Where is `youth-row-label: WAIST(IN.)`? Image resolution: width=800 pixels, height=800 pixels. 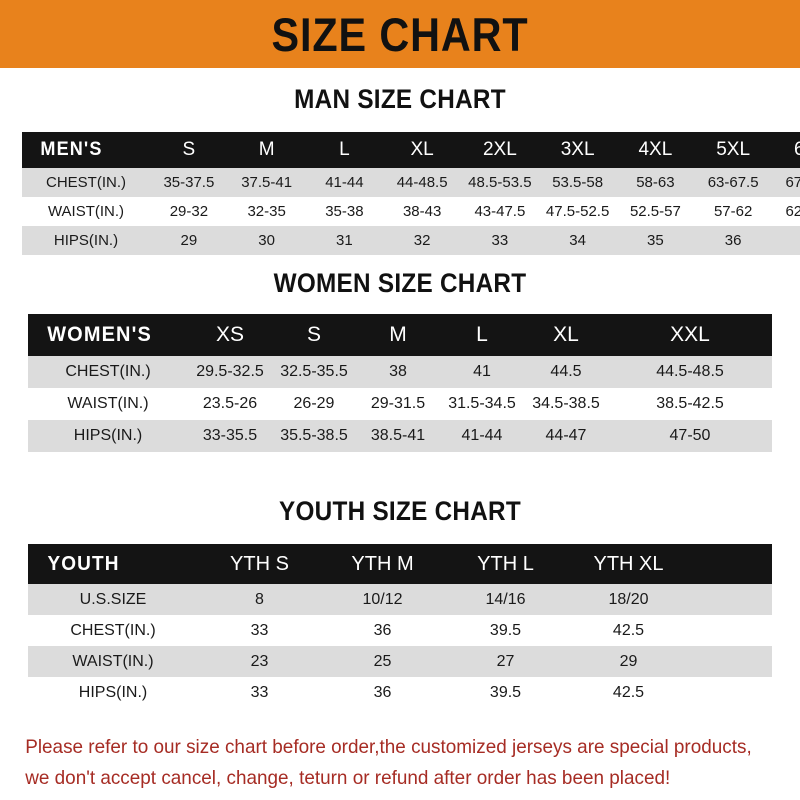
youth-row-label: WAIST(IN.) is located at coordinates (113, 661).